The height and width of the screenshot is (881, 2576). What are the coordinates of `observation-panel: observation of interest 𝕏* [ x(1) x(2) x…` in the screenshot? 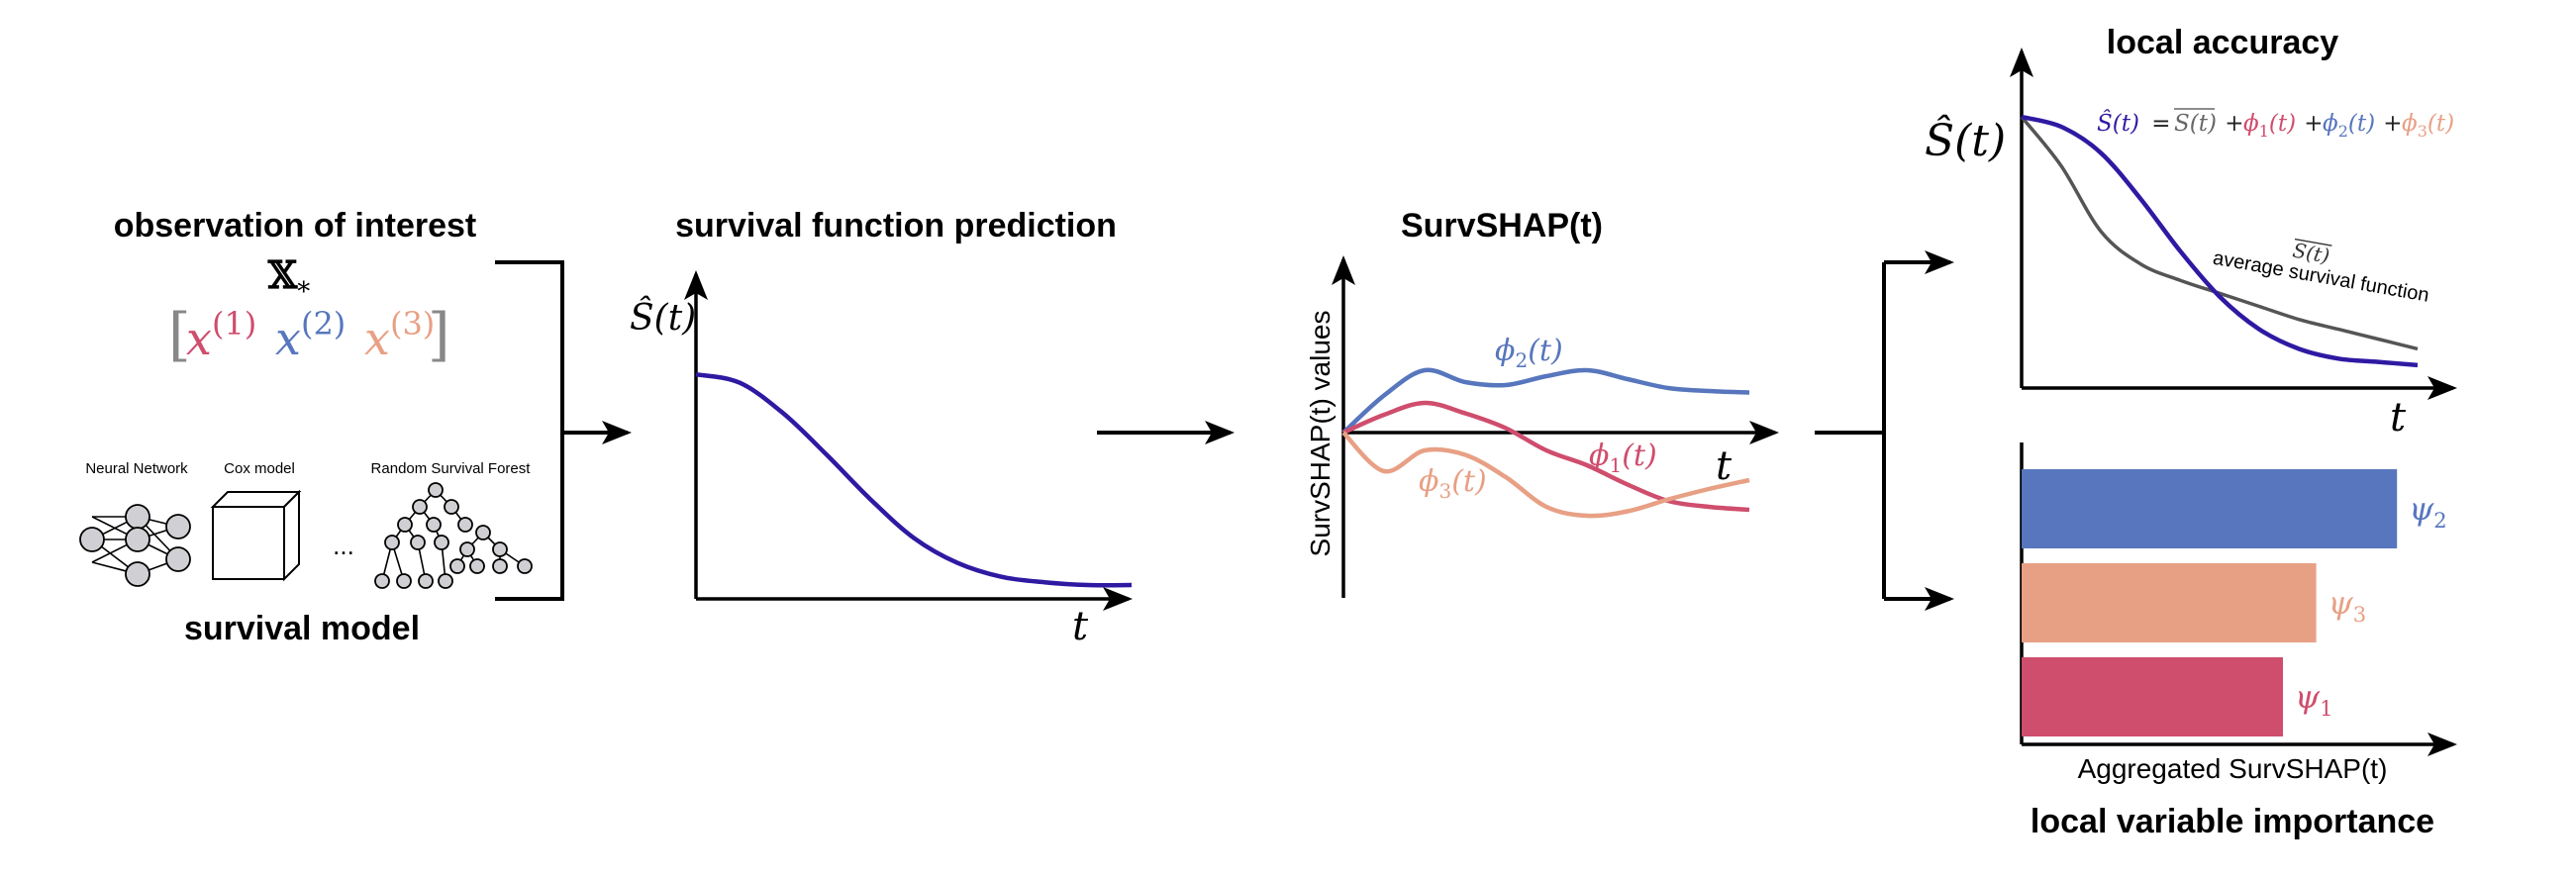 It's located at (356, 427).